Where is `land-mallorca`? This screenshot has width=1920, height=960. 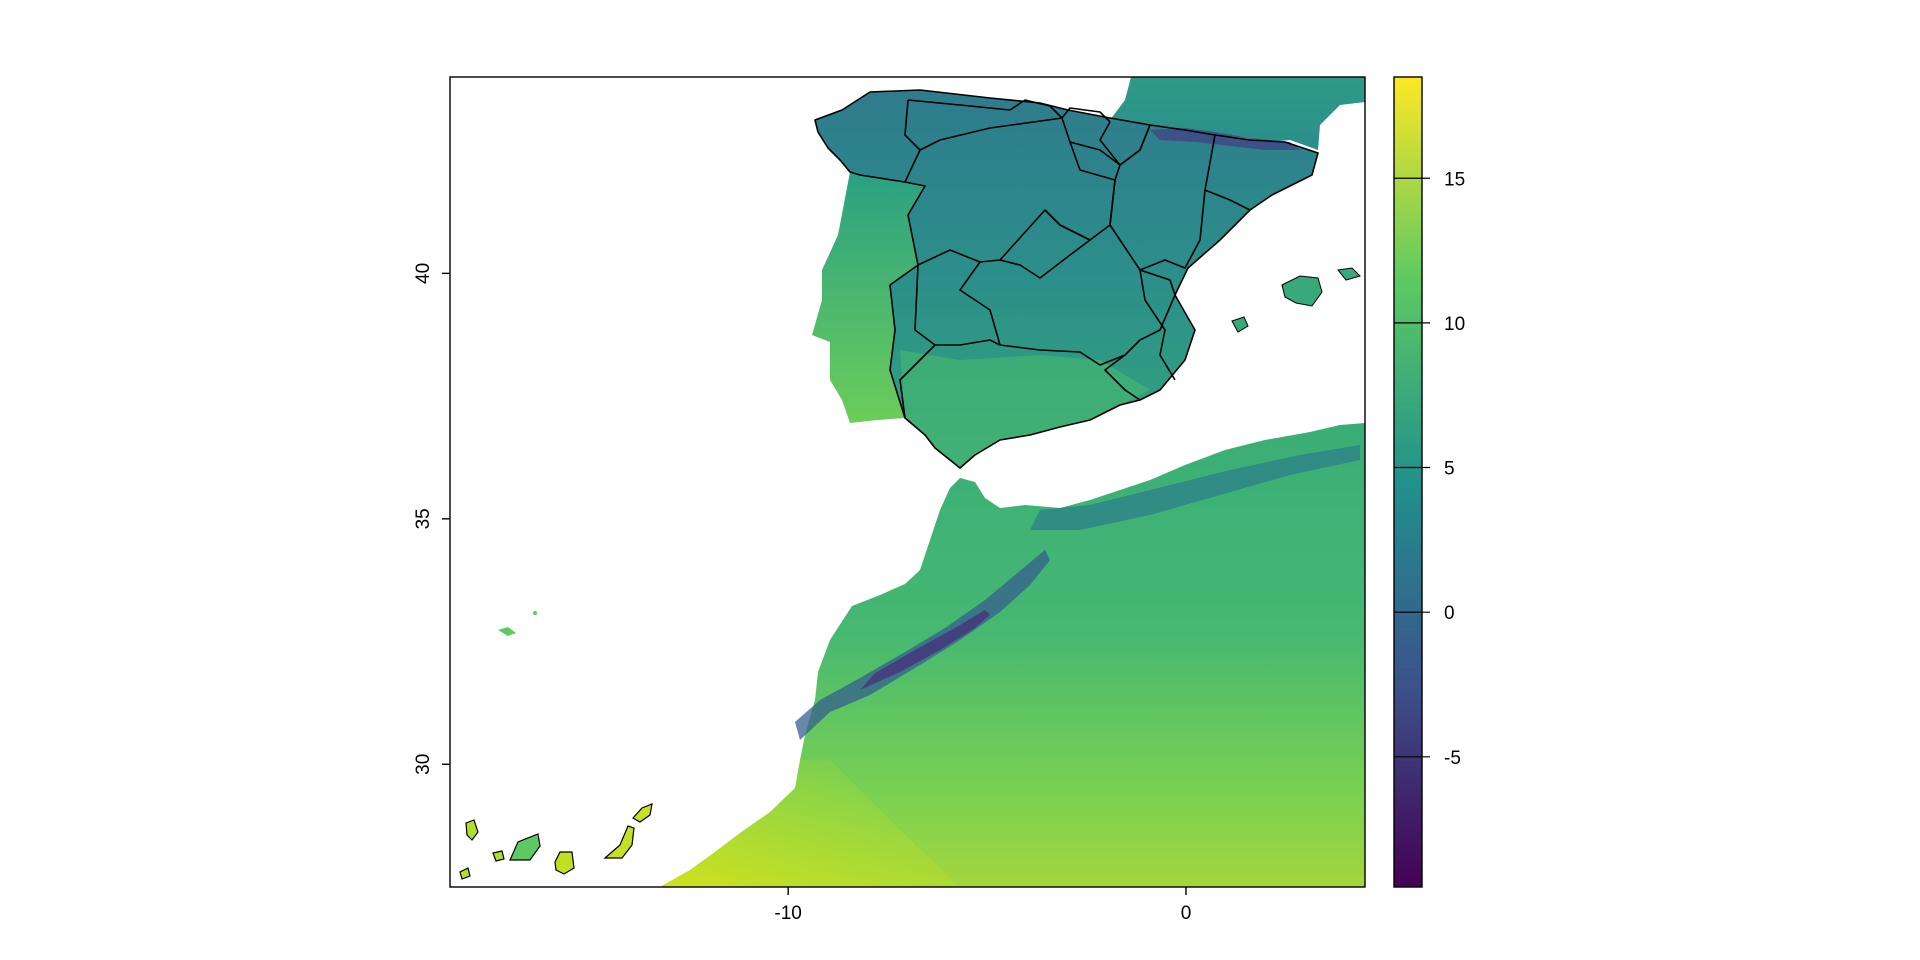 land-mallorca is located at coordinates (1302, 291).